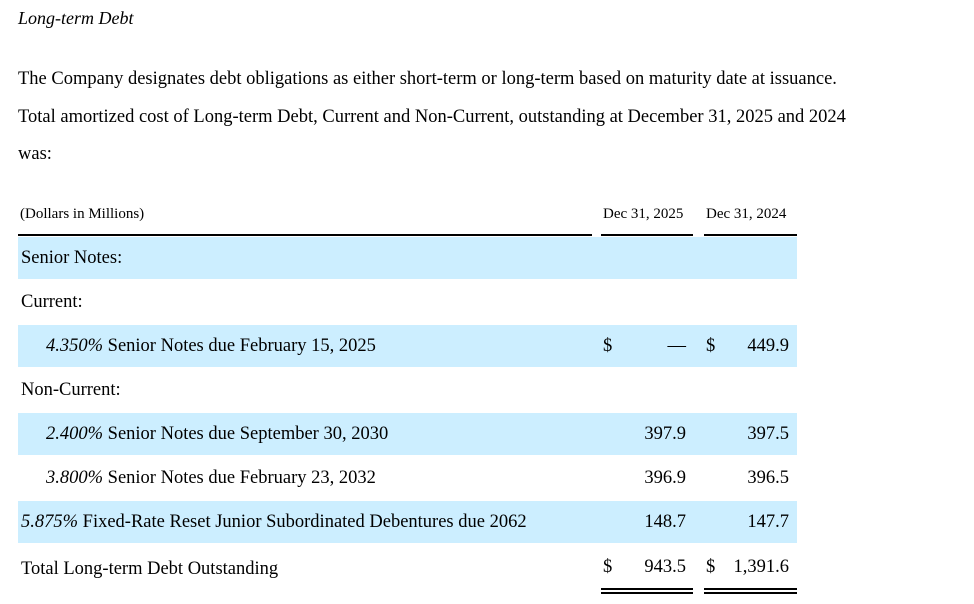 The width and height of the screenshot is (974, 604). Describe the element at coordinates (768, 522) in the screenshot. I see `value-2024: 147.7` at that location.